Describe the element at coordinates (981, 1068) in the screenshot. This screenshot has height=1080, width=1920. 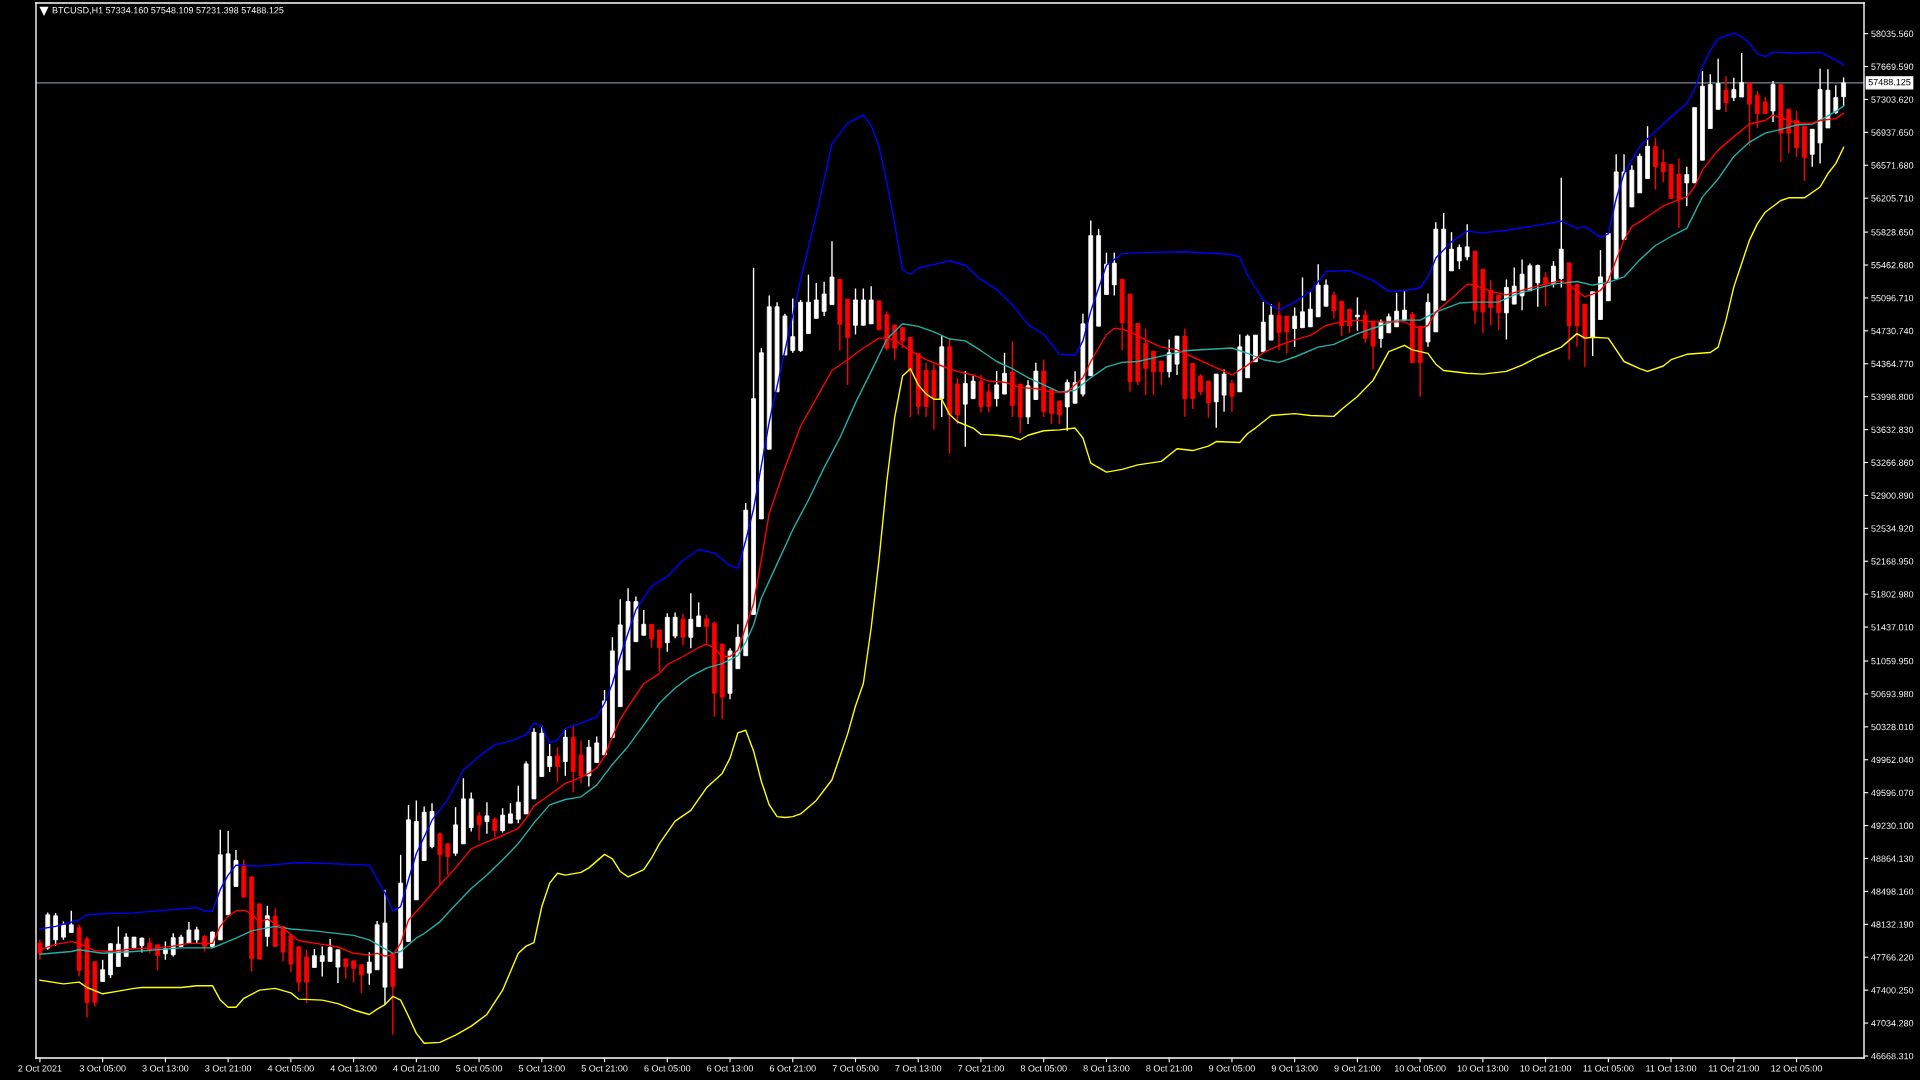
I see `x-tick-label: 7 Oct 21:00` at that location.